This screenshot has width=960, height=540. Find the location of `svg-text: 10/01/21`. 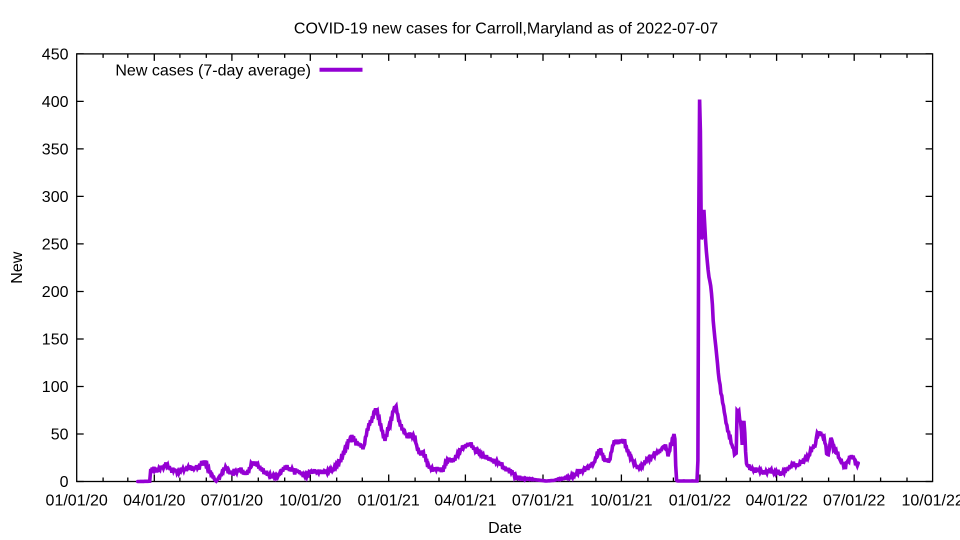

svg-text: 10/01/21 is located at coordinates (621, 501).